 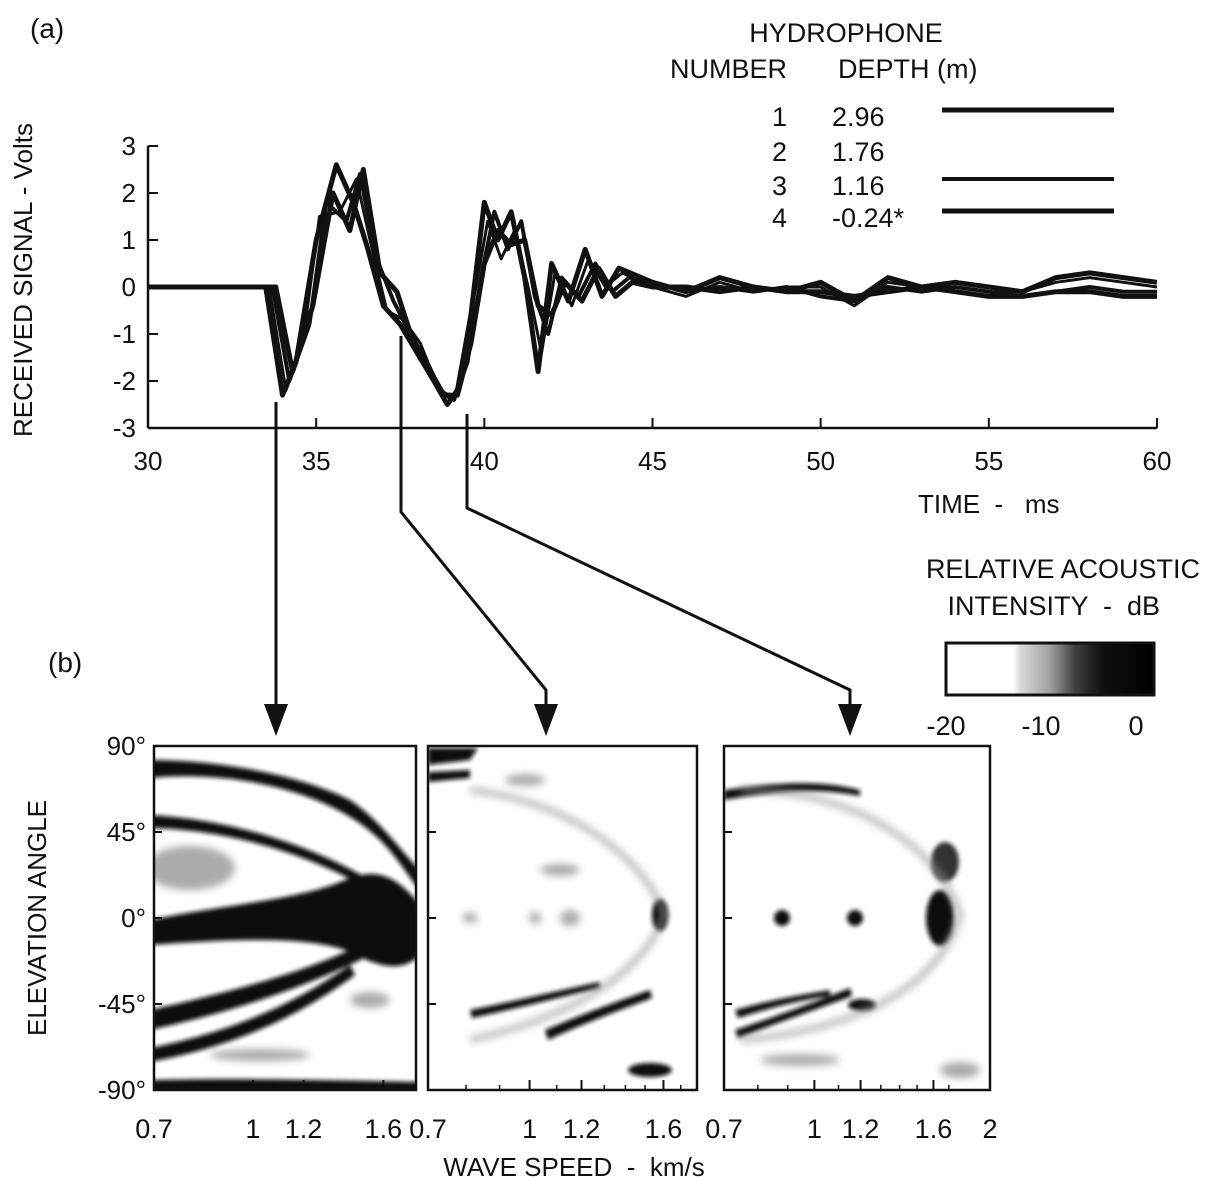 I want to click on heatmap-y-axis-label: ELEVATION ANGLE, so click(x=37, y=918).